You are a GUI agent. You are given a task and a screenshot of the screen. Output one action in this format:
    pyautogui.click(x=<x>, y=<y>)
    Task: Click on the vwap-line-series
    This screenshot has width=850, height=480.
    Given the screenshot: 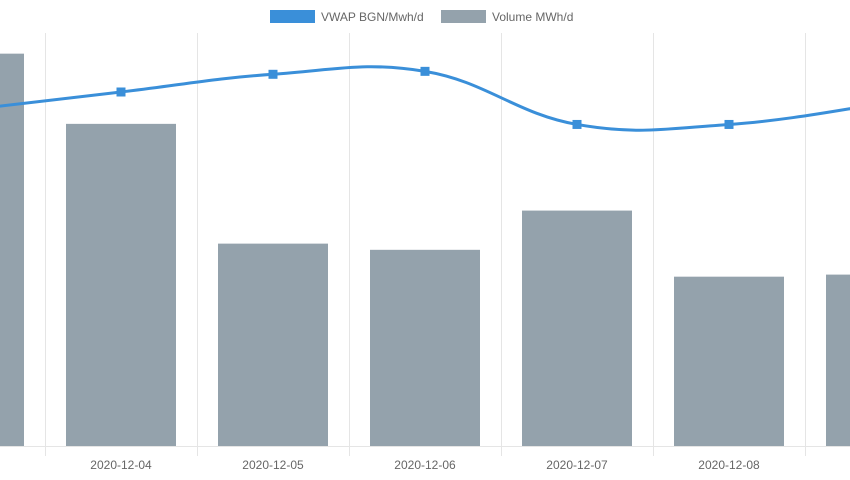 What is the action you would take?
    pyautogui.click(x=425, y=98)
    